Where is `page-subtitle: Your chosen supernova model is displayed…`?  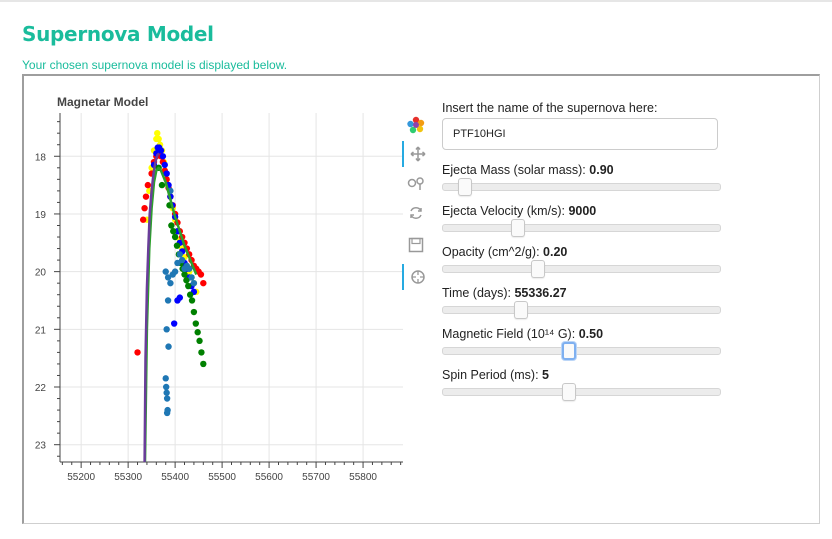
page-subtitle: Your chosen supernova model is displayed… is located at coordinates (155, 65).